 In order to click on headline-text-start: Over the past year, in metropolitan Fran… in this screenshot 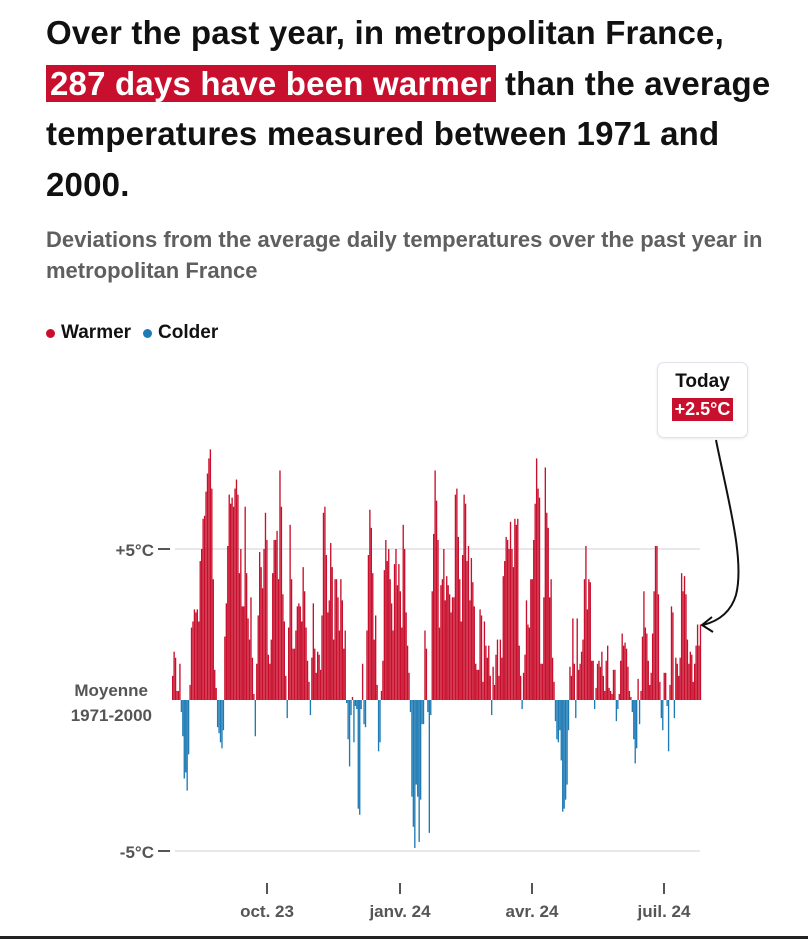, I will do `click(385, 32)`.